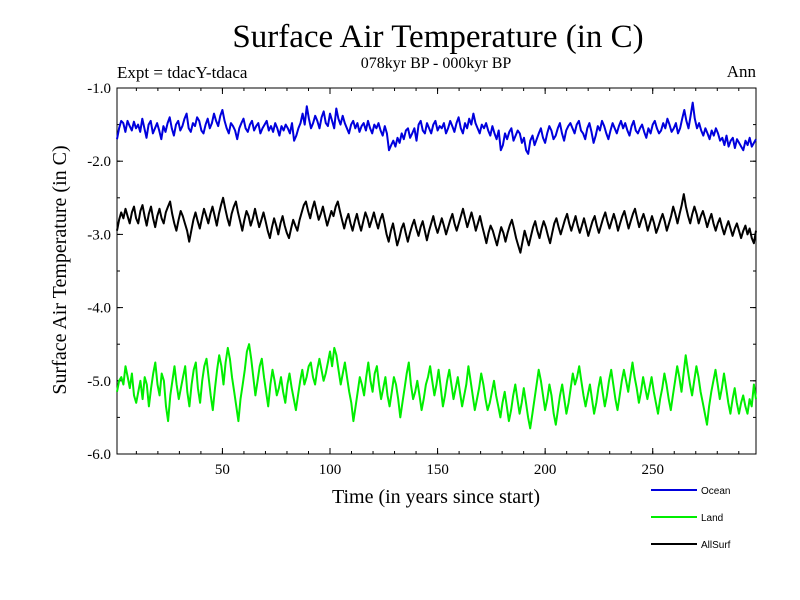 The height and width of the screenshot is (600, 800). Describe the element at coordinates (652, 470) in the screenshot. I see `x-tick-label: 250` at that location.